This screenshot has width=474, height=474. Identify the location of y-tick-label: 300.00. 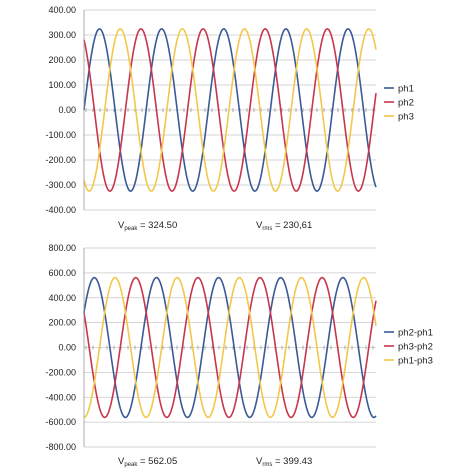
(62, 35).